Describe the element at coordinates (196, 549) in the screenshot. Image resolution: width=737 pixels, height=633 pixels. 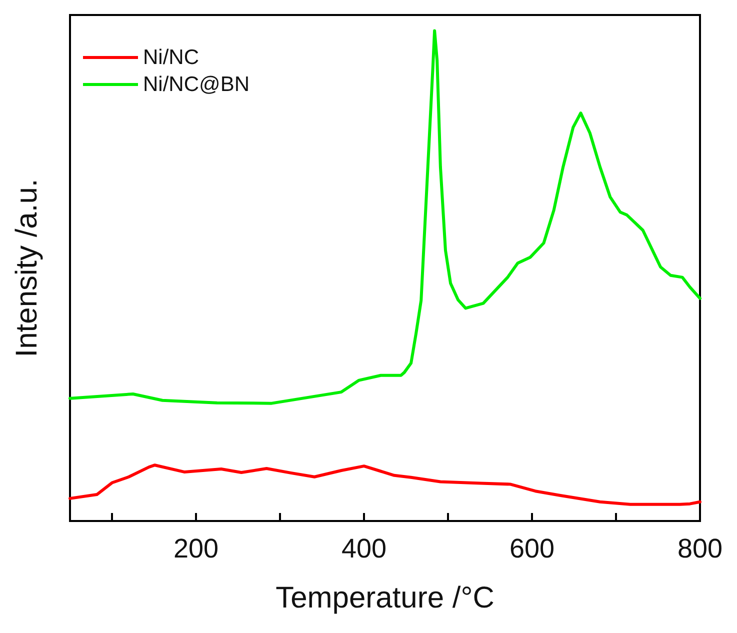
I see `x-tick-label: 200` at that location.